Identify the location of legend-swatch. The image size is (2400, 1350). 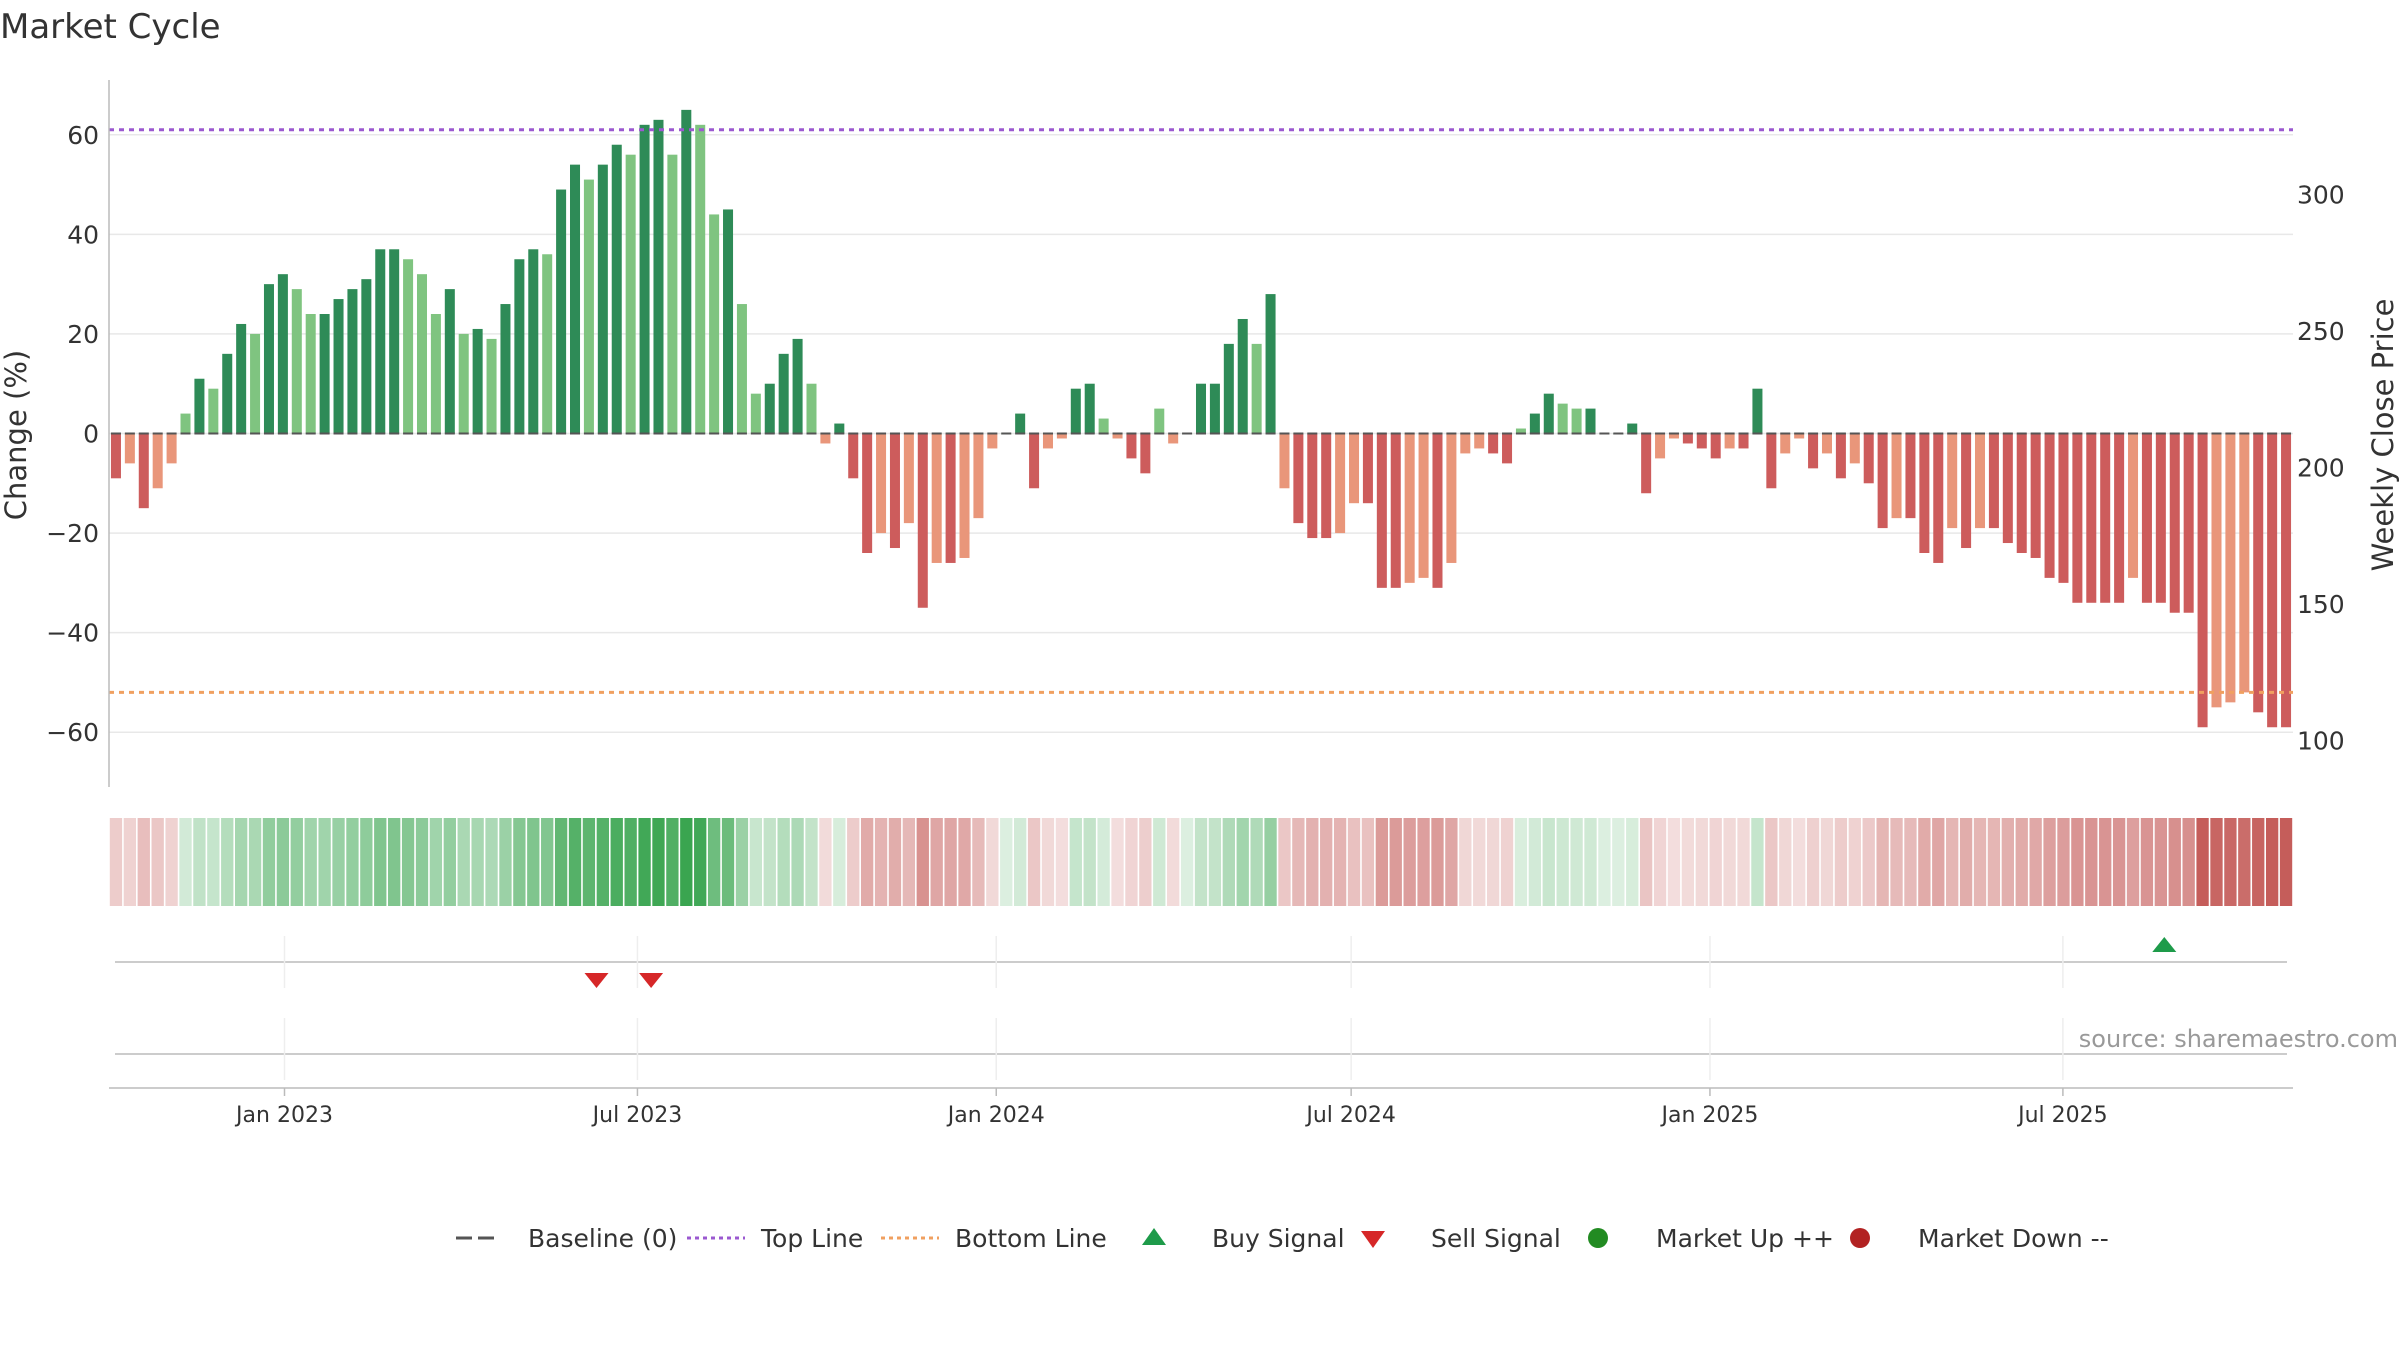
(1373, 1239).